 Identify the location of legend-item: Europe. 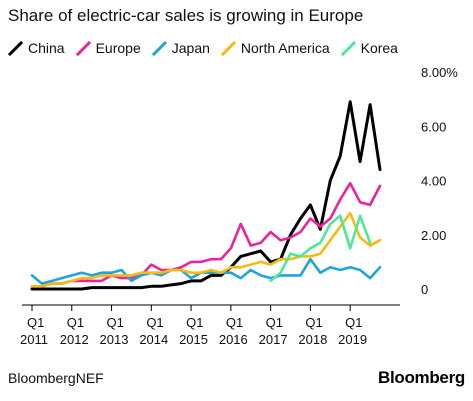
(108, 48).